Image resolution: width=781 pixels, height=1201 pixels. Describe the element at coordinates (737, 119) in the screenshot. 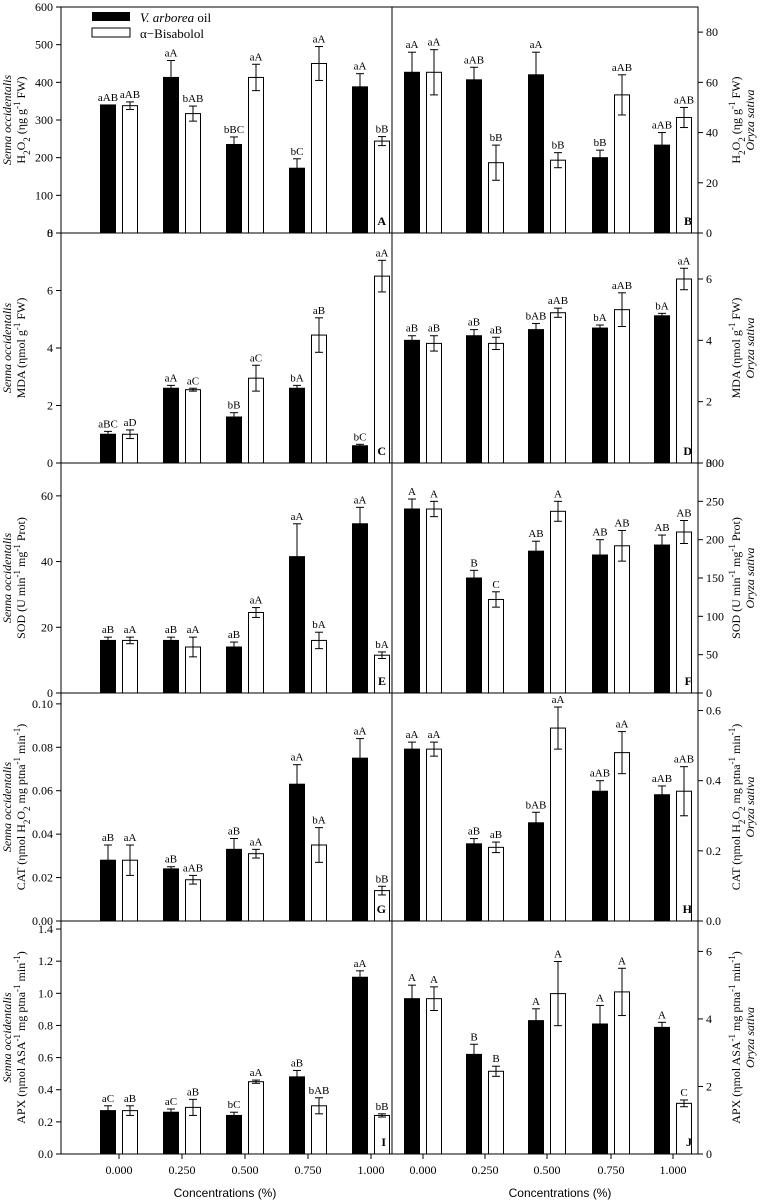

I see `measure-label: H2O2 (ηg g-1 FW)` at that location.